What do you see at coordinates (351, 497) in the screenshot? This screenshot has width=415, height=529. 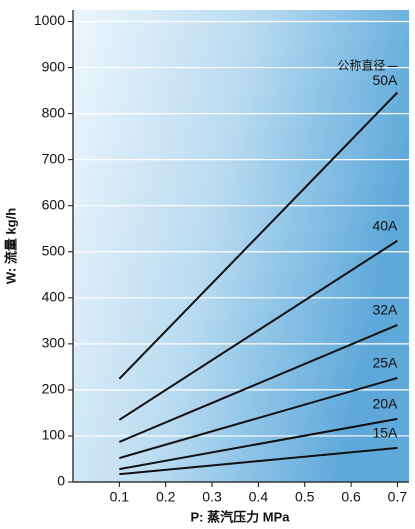 I see `x-tick-label: 0.6` at bounding box center [351, 497].